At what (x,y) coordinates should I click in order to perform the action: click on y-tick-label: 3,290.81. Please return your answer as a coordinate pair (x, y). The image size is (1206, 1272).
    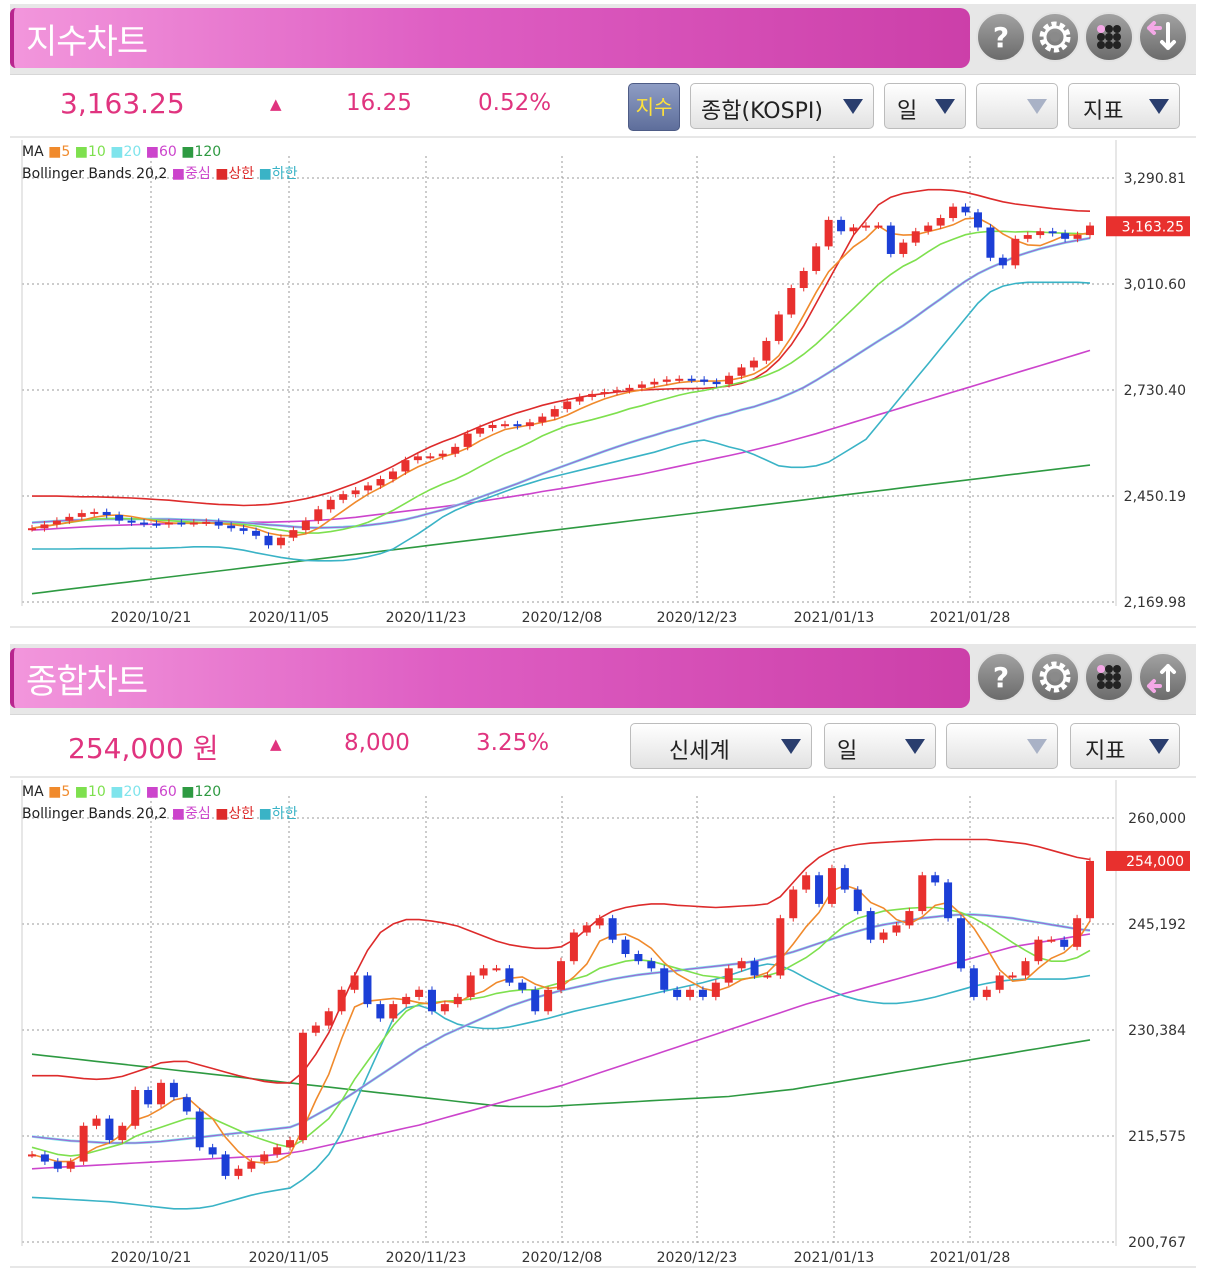
    Looking at the image, I should click on (1155, 179).